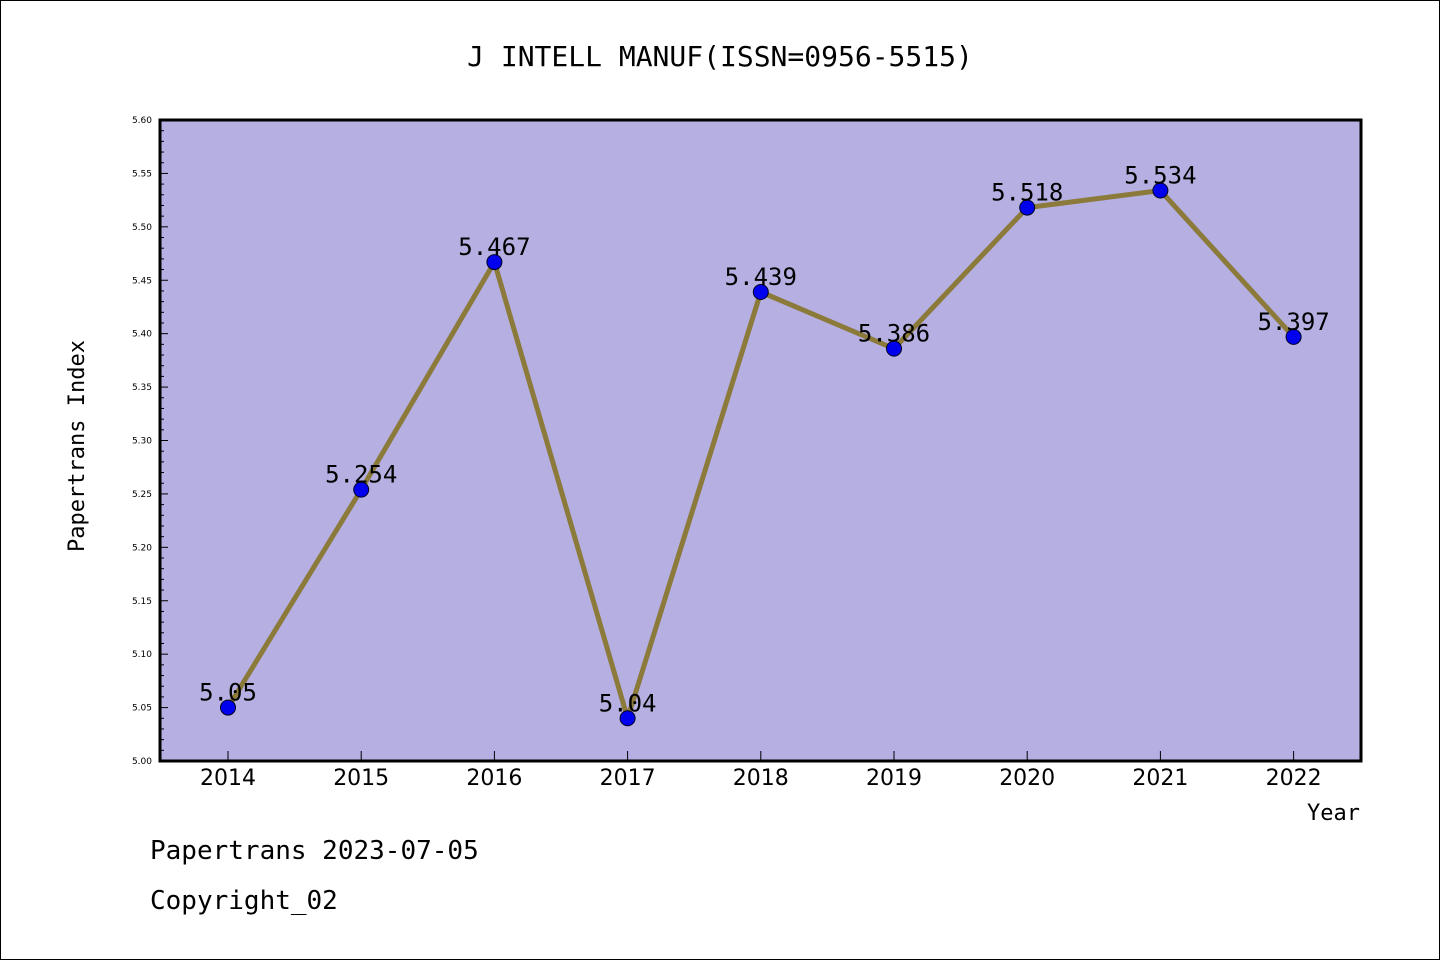 The height and width of the screenshot is (960, 1440). What do you see at coordinates (361, 778) in the screenshot?
I see `x-tick-label: 2015` at bounding box center [361, 778].